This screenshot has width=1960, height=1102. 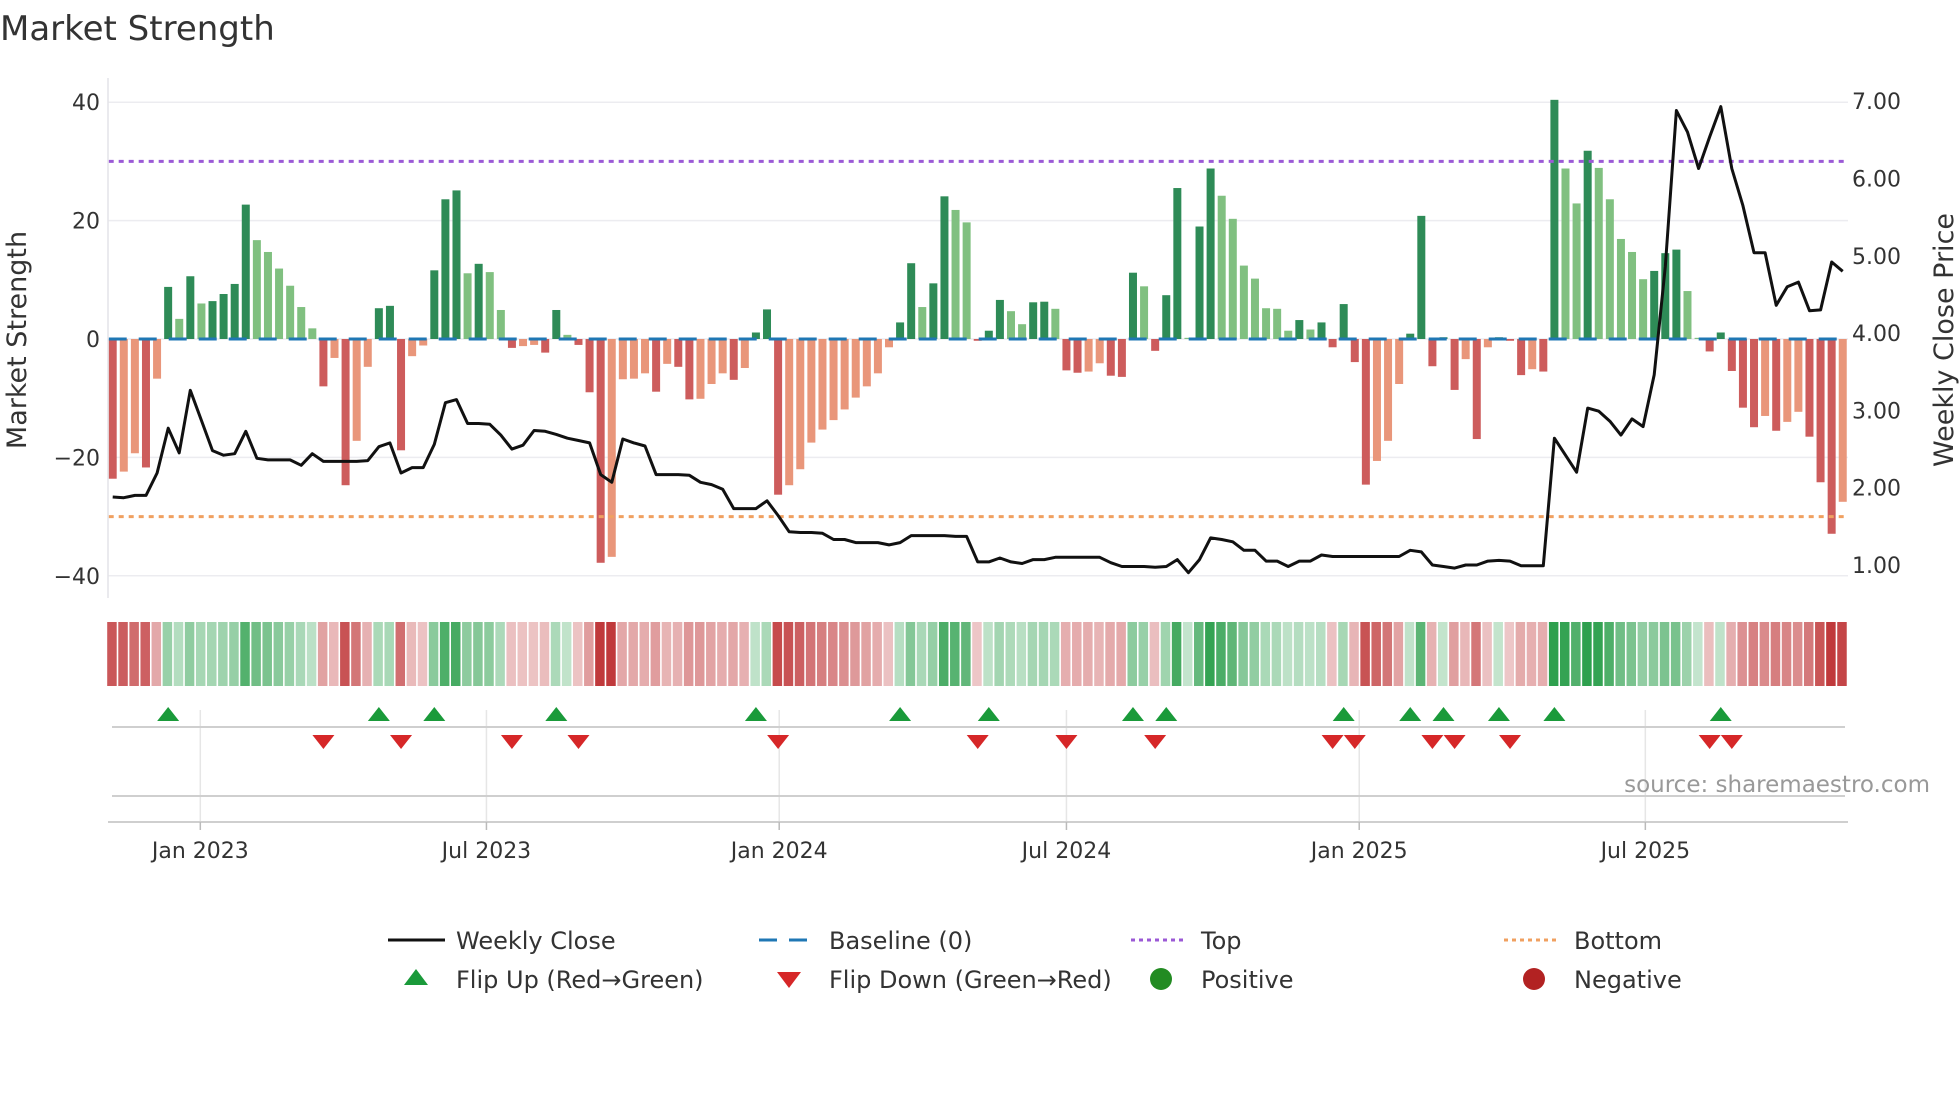 What do you see at coordinates (1777, 785) in the screenshot?
I see `source-credit: source: sharemaestro.com` at bounding box center [1777, 785].